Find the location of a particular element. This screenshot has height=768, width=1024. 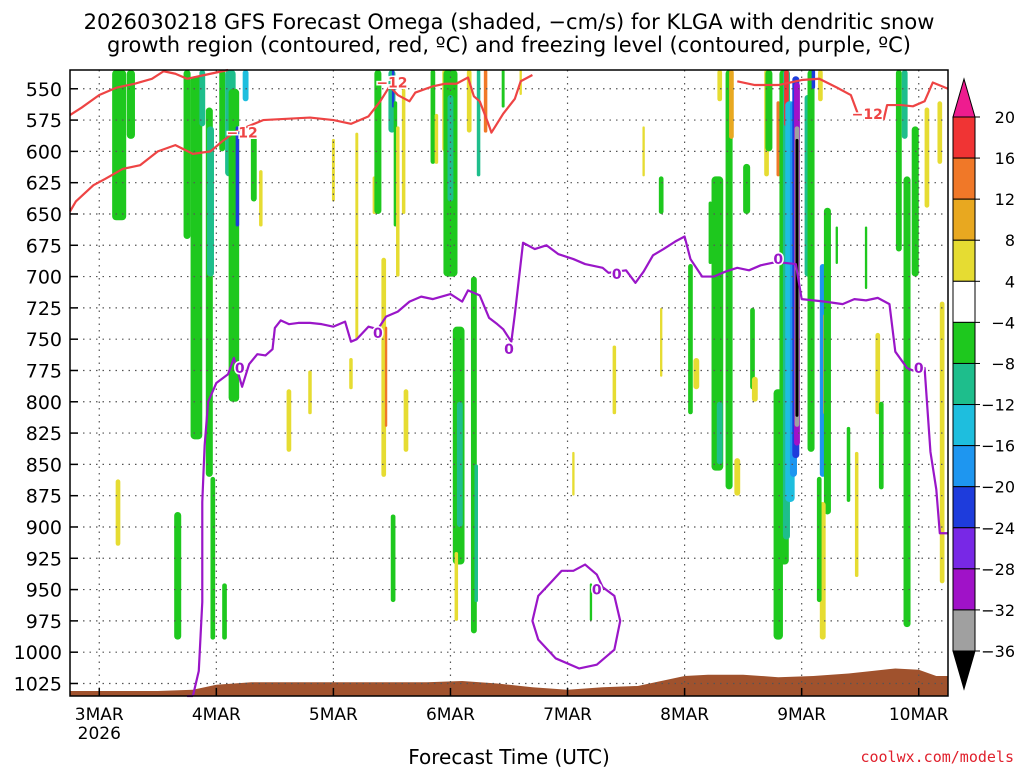

y-tick-label: 750 is located at coordinates (44, 340).